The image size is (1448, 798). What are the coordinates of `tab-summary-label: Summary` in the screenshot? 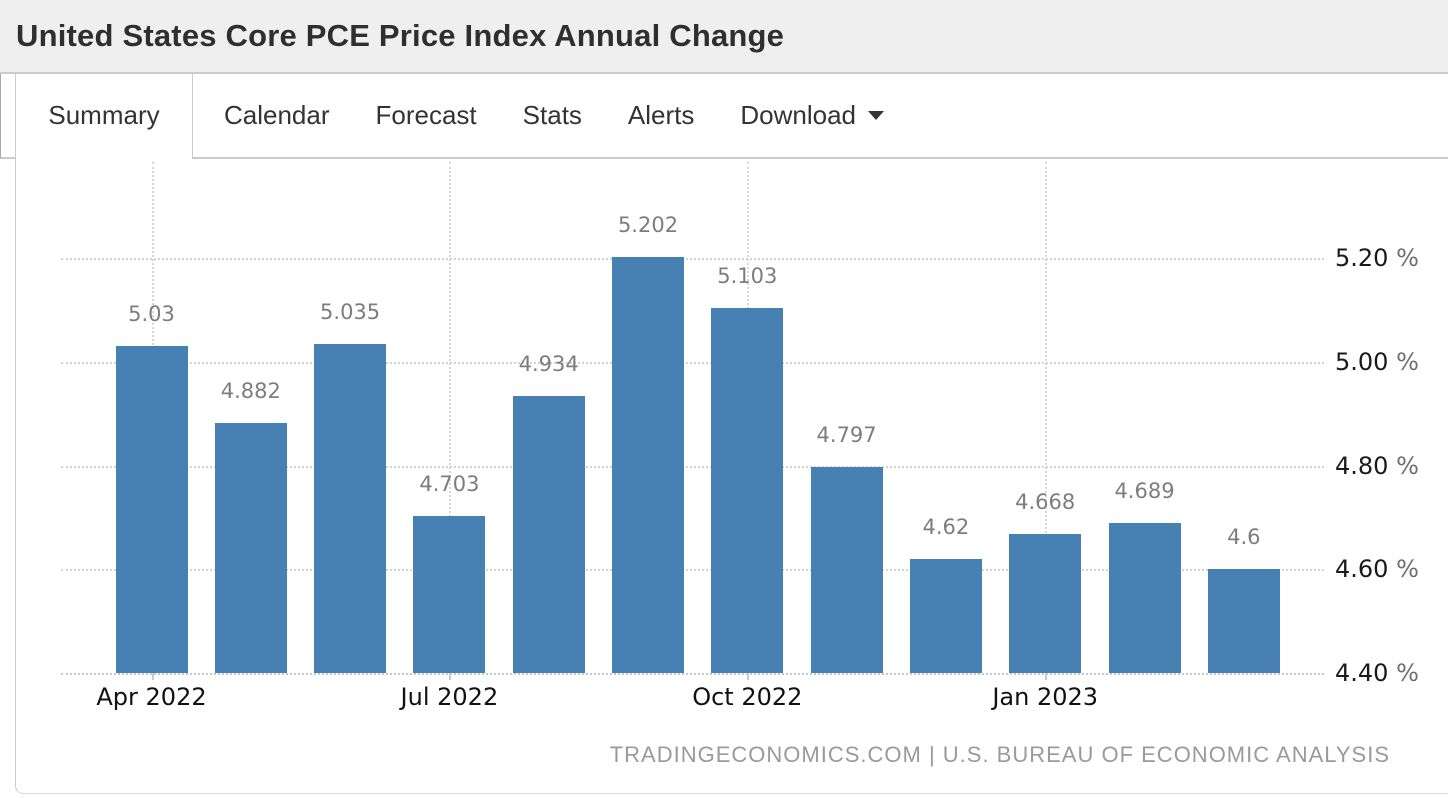 It's located at (104, 115).